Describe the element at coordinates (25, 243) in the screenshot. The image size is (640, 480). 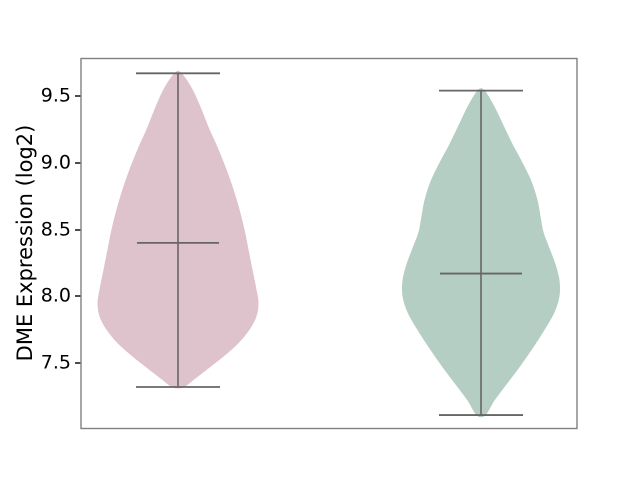
I see `y-axis-title: DME Expression (log2)` at that location.